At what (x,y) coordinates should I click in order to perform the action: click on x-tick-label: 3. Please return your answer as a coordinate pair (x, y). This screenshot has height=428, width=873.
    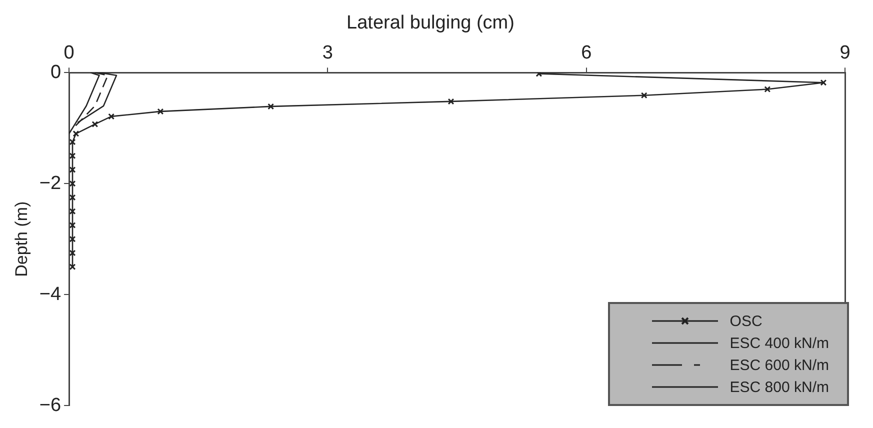
    Looking at the image, I should click on (327, 53).